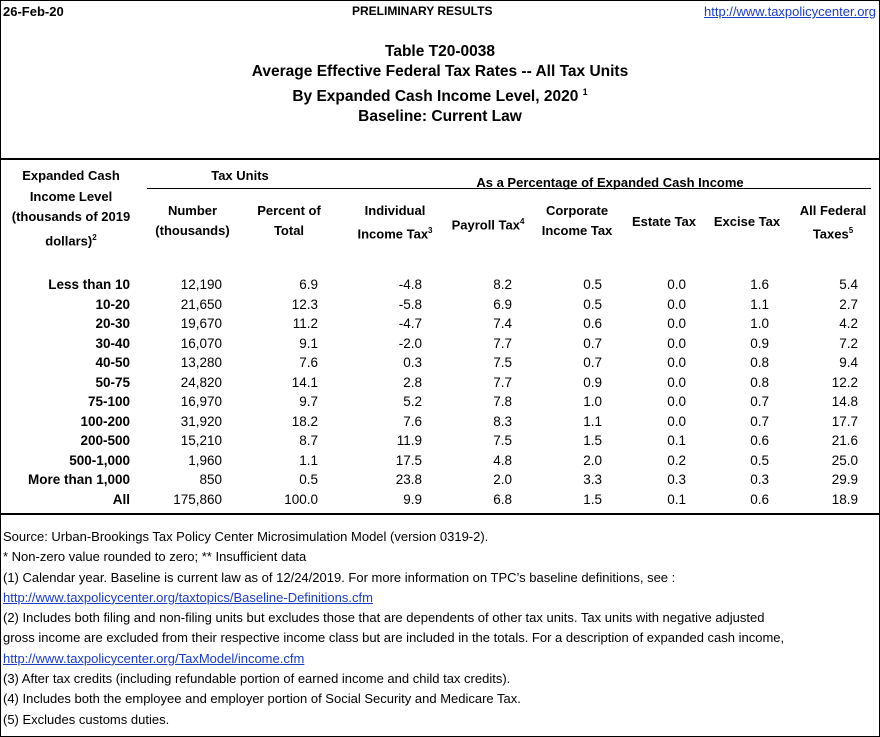  What do you see at coordinates (304, 382) in the screenshot?
I see `cell-percent: 14.1` at bounding box center [304, 382].